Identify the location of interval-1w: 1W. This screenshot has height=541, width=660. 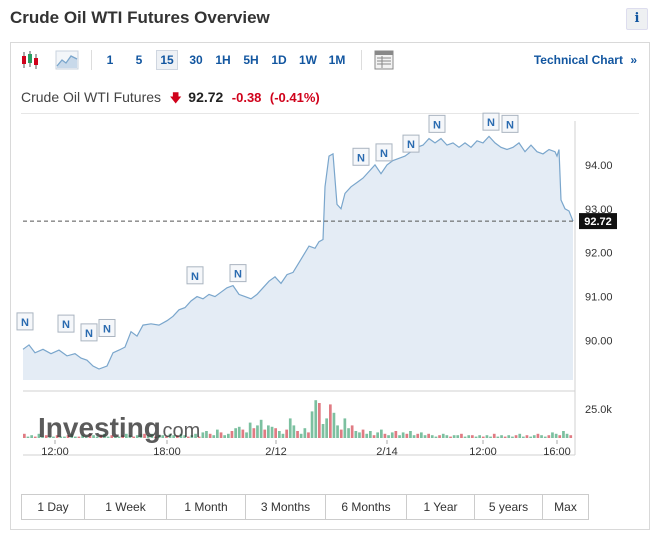
(308, 60).